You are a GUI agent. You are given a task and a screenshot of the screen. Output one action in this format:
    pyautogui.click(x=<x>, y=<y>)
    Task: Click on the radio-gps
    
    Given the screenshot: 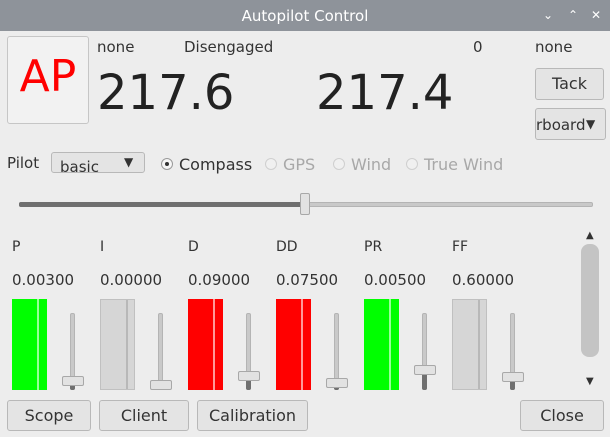 What is the action you would take?
    pyautogui.click(x=271, y=164)
    